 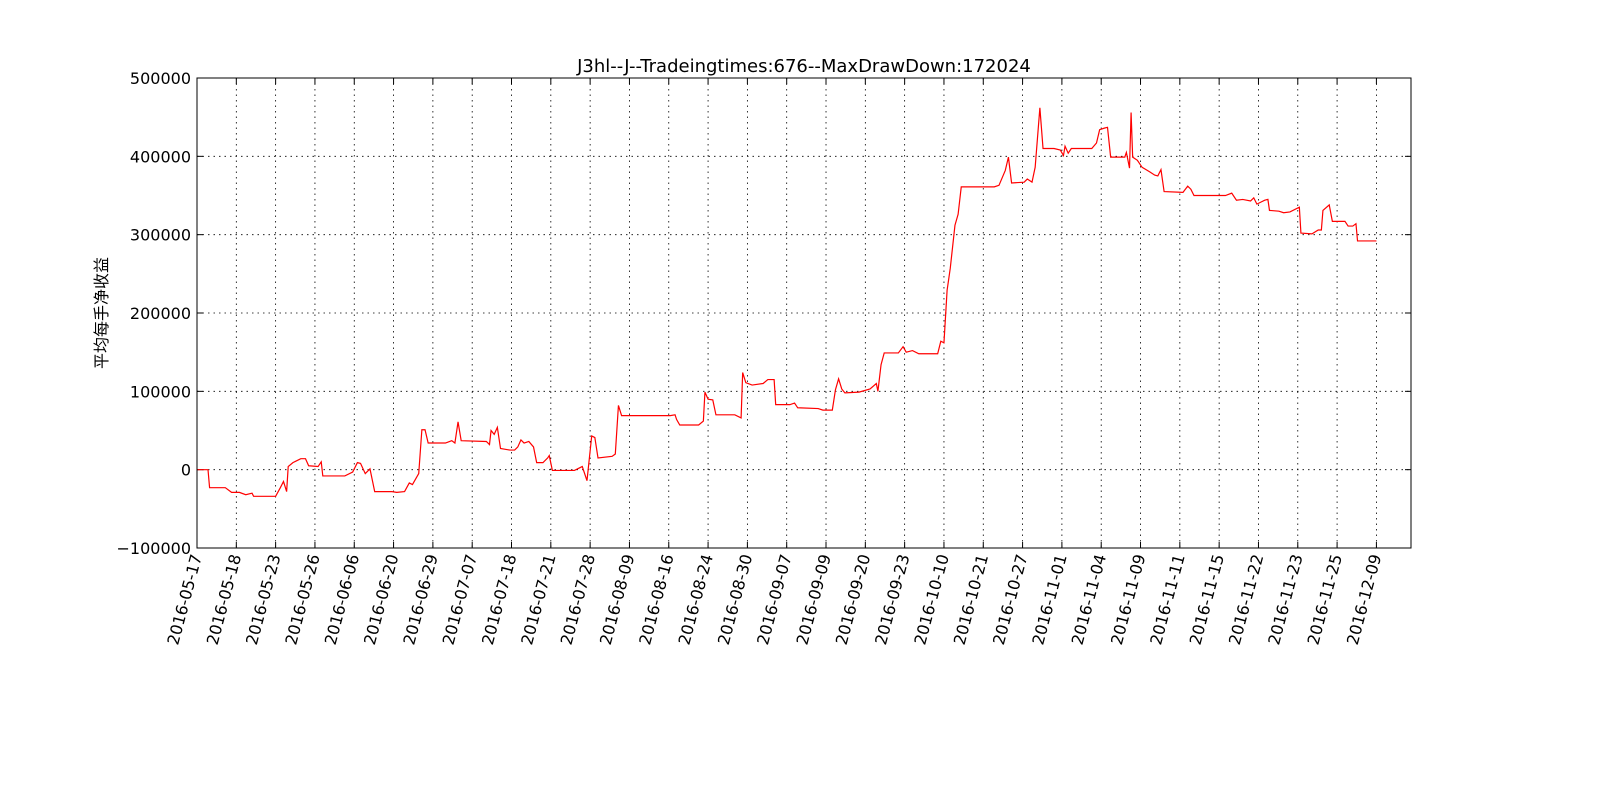 I want to click on y-axis-label: 平均每手净收益, so click(x=101, y=313).